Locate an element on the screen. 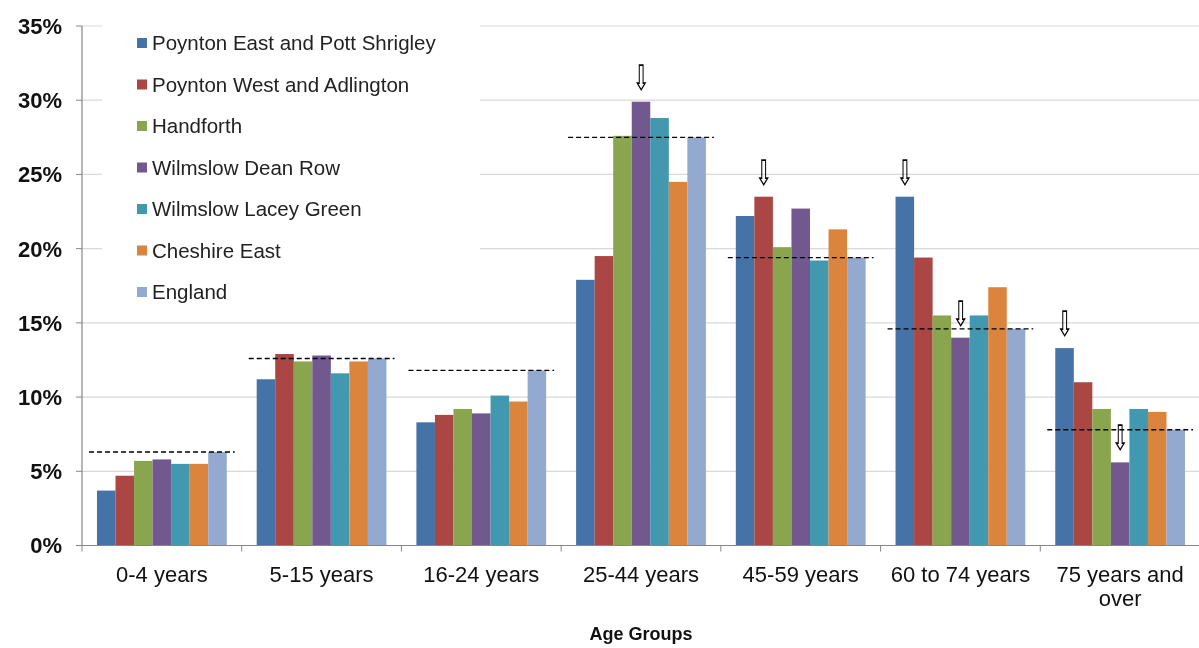 The height and width of the screenshot is (648, 1199). legend-label: Poynton West and Adlington is located at coordinates (281, 84).